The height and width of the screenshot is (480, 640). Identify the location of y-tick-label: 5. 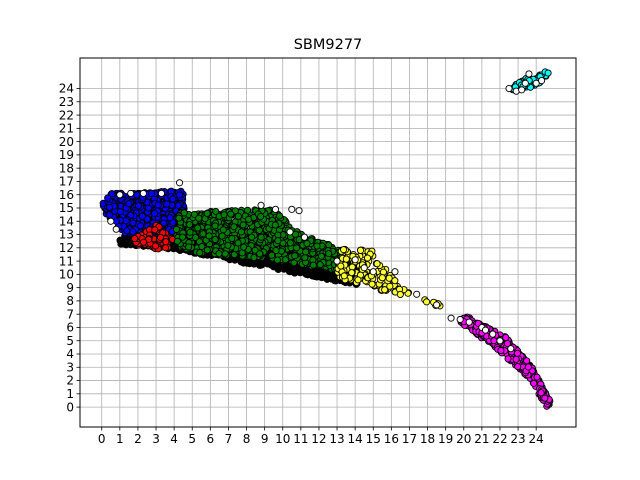
(70, 341).